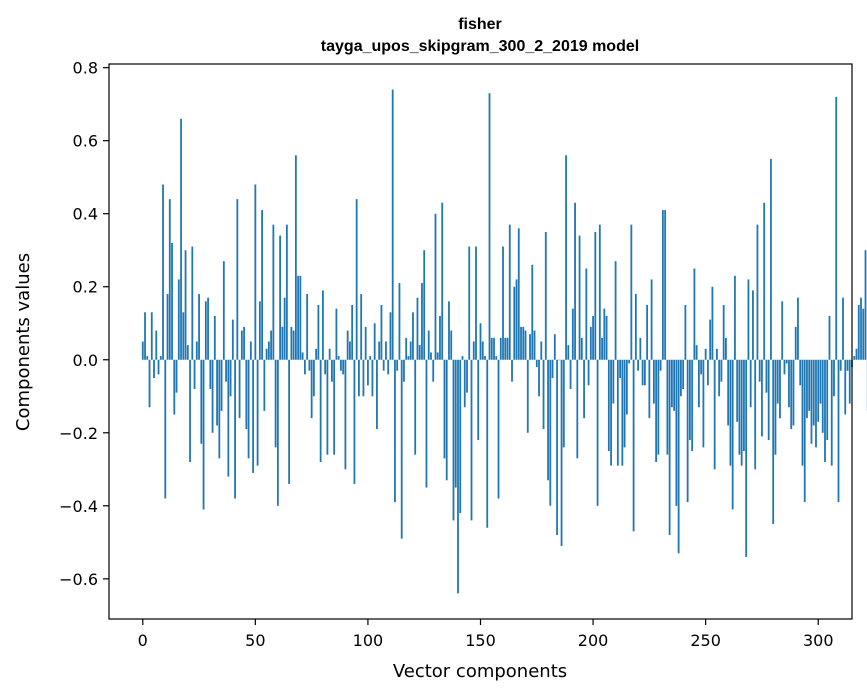  Describe the element at coordinates (78, 433) in the screenshot. I see `y-tick-label: −0.2` at that location.